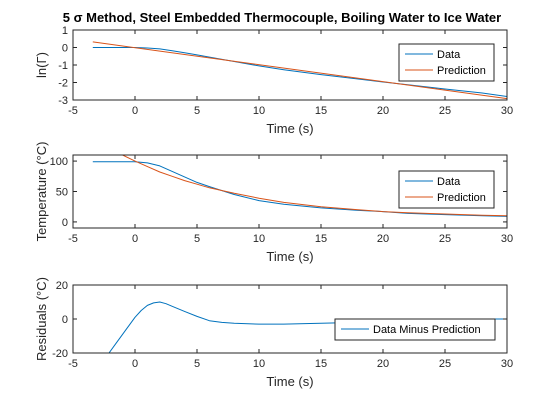 This screenshot has width=560, height=420. Describe the element at coordinates (59, 162) in the screenshot. I see `y-tick-label: 100` at that location.